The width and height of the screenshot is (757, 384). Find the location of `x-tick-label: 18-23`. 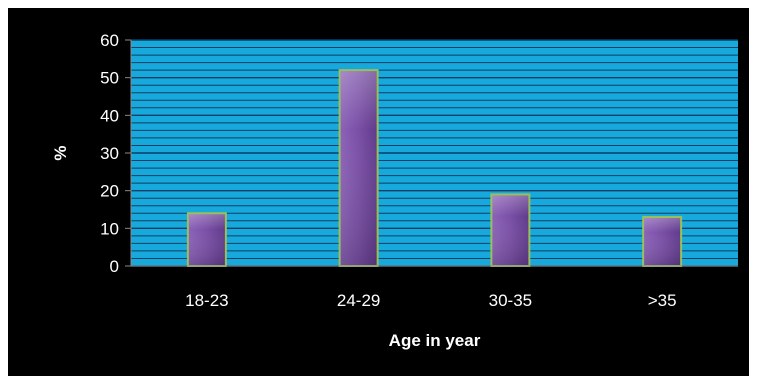

x-tick-label: 18-23 is located at coordinates (206, 300).